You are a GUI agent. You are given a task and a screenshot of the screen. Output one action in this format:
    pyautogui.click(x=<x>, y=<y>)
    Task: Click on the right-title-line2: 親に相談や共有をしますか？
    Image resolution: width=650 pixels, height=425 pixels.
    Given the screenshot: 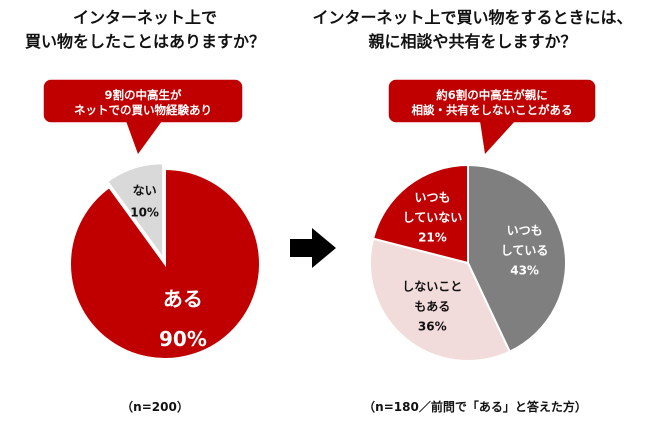 What is the action you would take?
    pyautogui.click(x=472, y=41)
    